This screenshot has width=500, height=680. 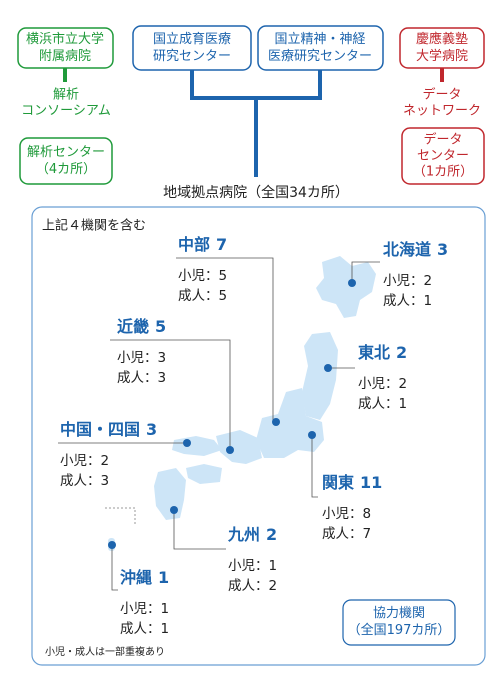 I want to click on adult-count: 5, so click(x=223, y=296).